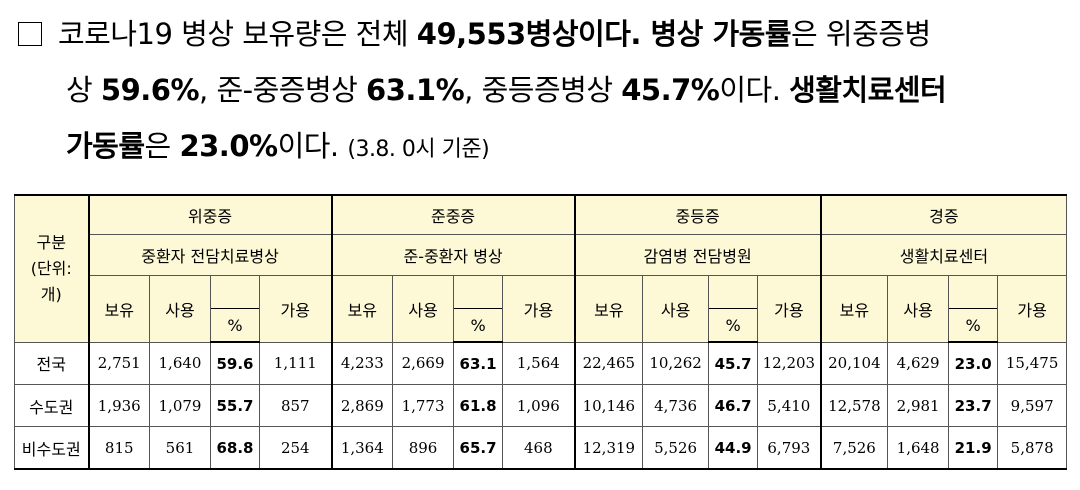 This screenshot has width=1080, height=490. What do you see at coordinates (235, 448) in the screenshot?
I see `occupancy-rate-cell: 68.8` at bounding box center [235, 448].